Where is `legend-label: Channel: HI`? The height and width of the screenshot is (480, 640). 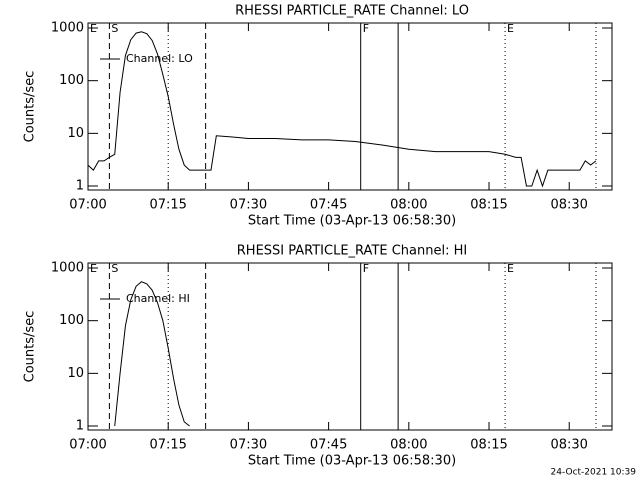 legend-label: Channel: HI is located at coordinates (158, 298).